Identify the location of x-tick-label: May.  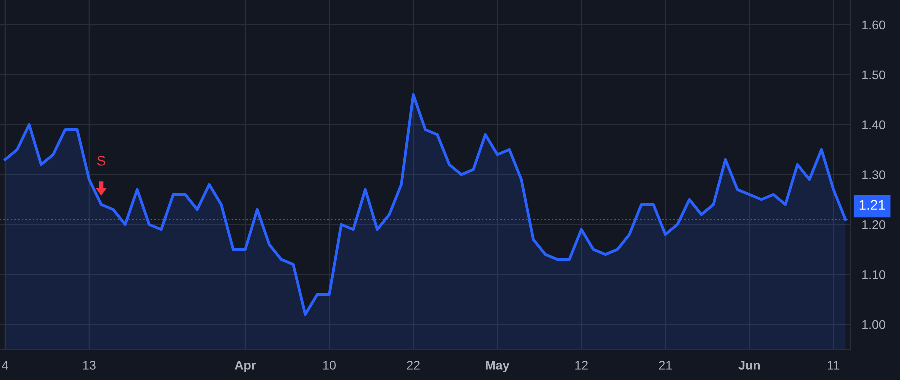
(498, 366).